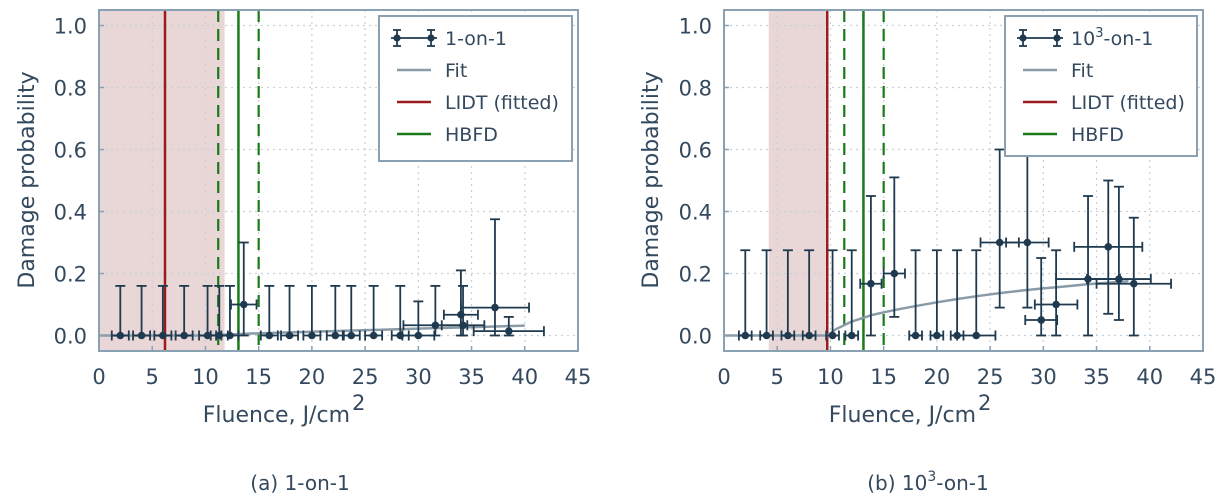 The image size is (1230, 499). What do you see at coordinates (1099, 33) in the screenshot?
I see `legend-data-label-sup: 3` at bounding box center [1099, 33].